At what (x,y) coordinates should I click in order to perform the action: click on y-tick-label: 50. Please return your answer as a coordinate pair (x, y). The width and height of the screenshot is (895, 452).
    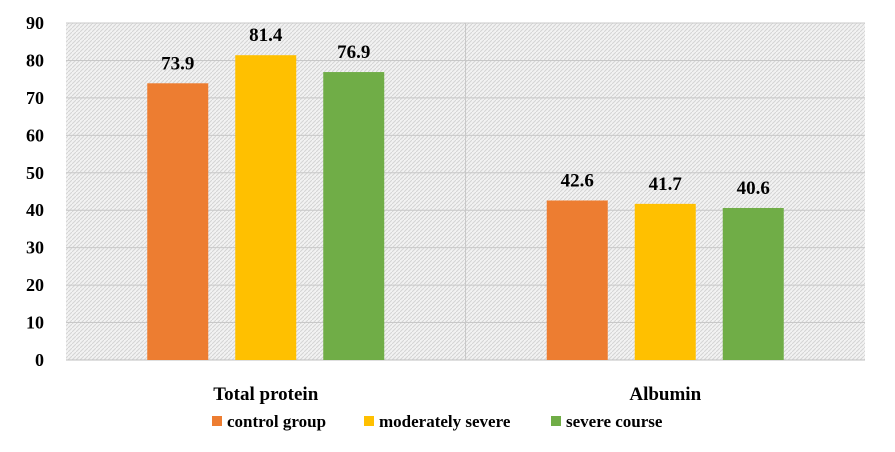
    Looking at the image, I should click on (35, 173).